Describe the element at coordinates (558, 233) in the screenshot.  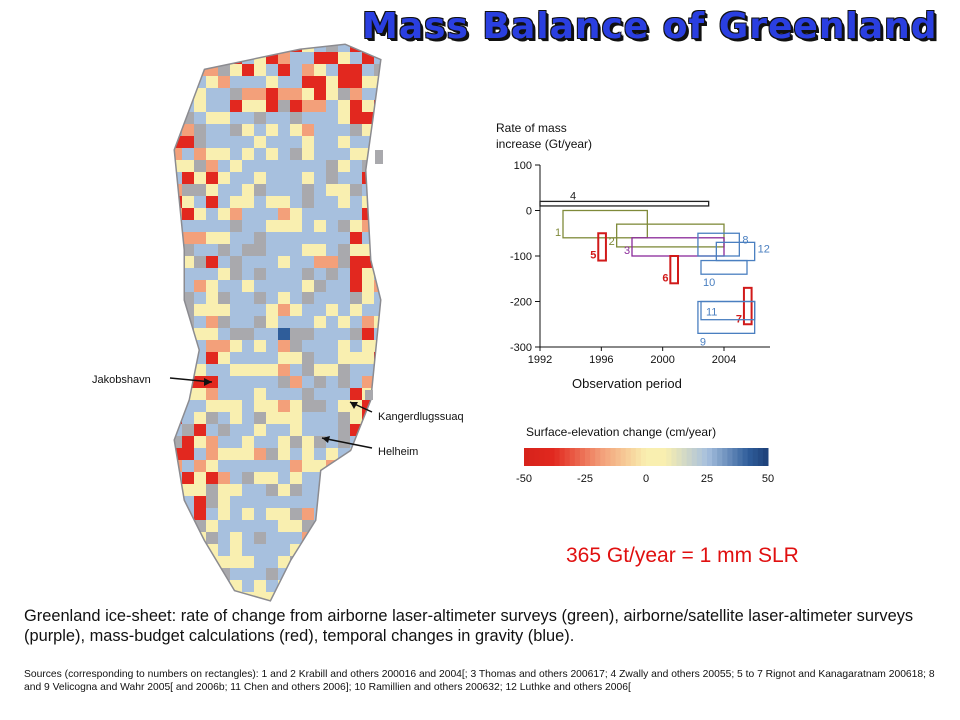
I see `rect-label-1: 1` at that location.